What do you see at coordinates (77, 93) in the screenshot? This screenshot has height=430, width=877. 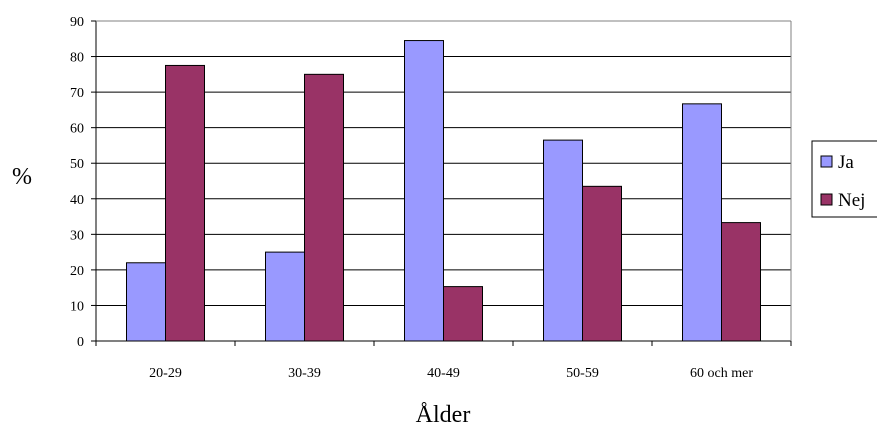 I see `y-tick-label: 70` at bounding box center [77, 93].